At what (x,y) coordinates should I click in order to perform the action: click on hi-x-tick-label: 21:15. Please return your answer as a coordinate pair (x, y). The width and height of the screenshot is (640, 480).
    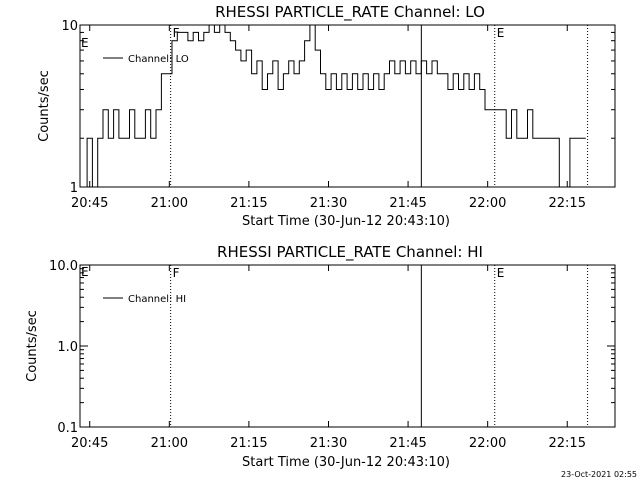
    Looking at the image, I should click on (248, 443).